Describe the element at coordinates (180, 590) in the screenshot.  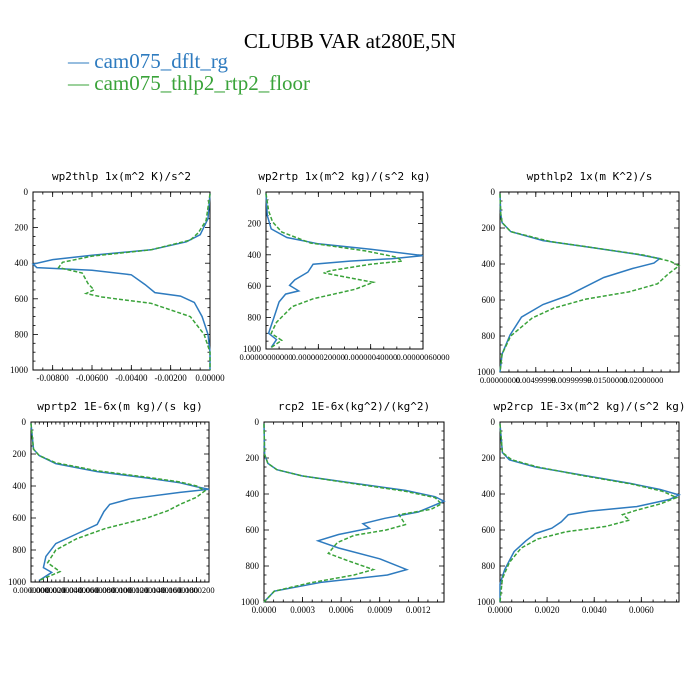
I see `x-tick-label: 0.0000180` at that location.